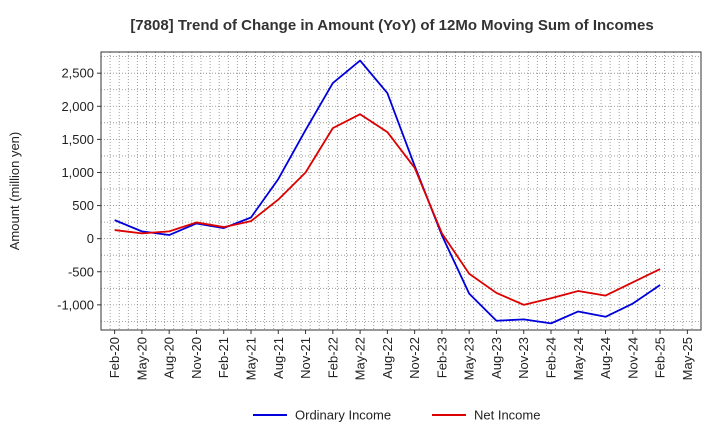 This screenshot has height=440, width=720. Describe the element at coordinates (223, 357) in the screenshot. I see `x-tick-label: Feb-21` at that location.